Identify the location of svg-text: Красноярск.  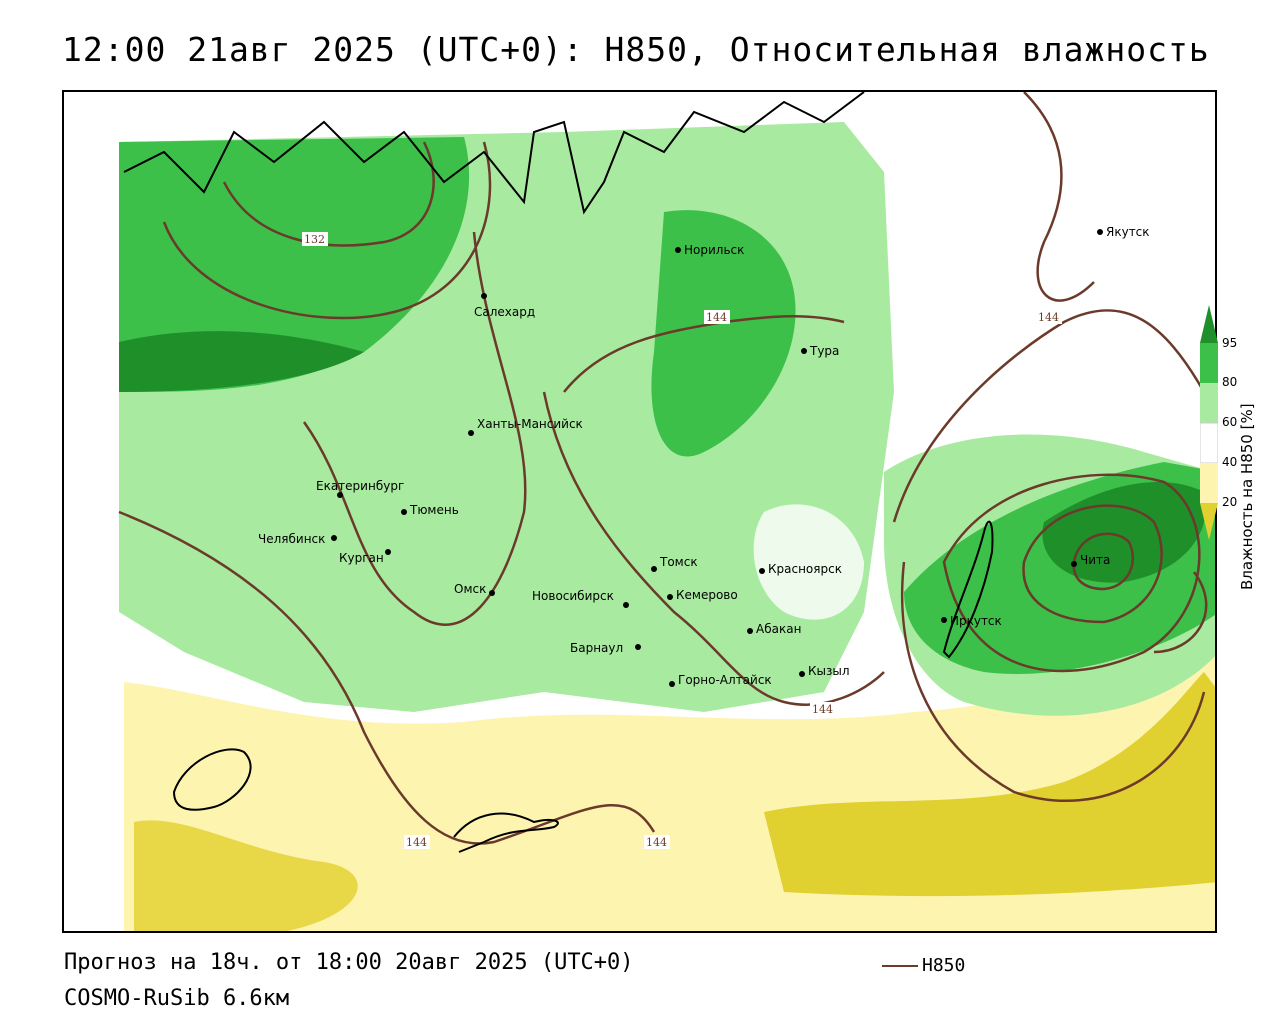
(805, 569).